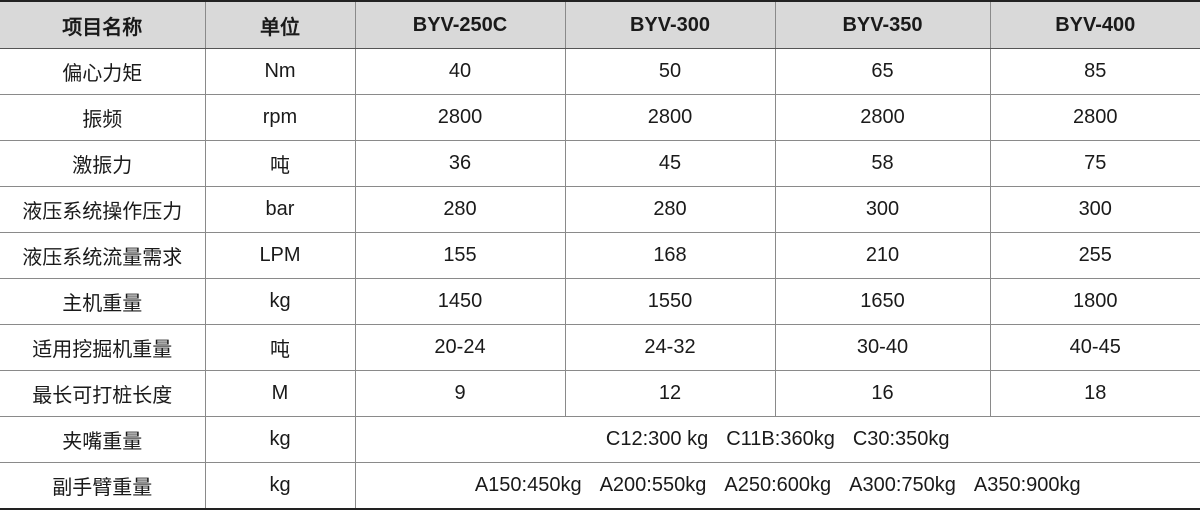 The image size is (1200, 515). What do you see at coordinates (459, 163) in the screenshot?
I see `table-cell: 36` at bounding box center [459, 163].